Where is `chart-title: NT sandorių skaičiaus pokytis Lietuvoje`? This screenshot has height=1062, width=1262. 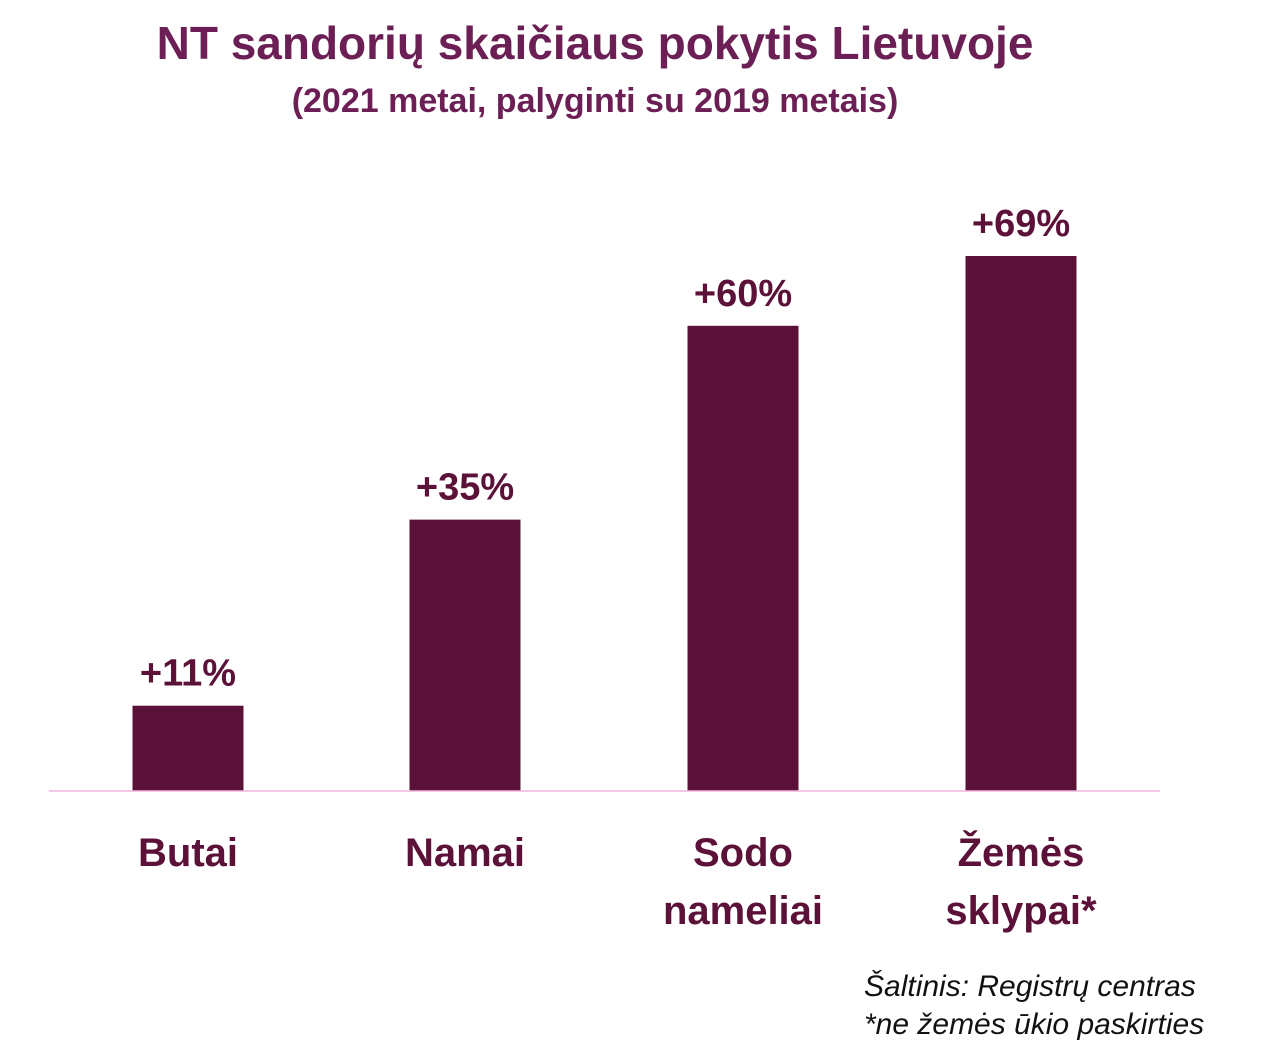
chart-title: NT sandorių skaičiaus pokytis Lietuvoje is located at coordinates (595, 43).